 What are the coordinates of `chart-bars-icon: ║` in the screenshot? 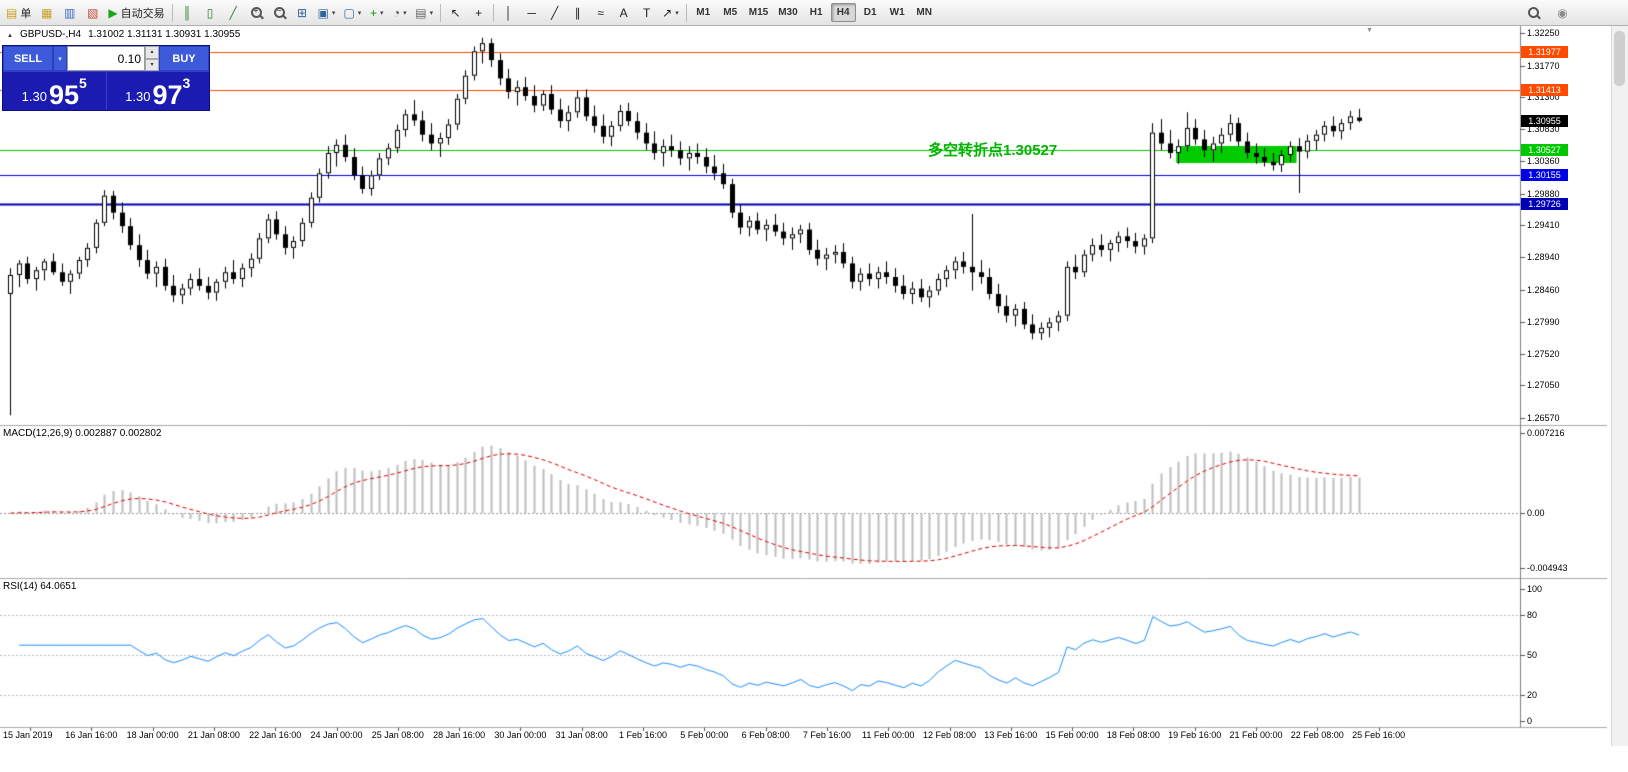 It's located at (187, 12).